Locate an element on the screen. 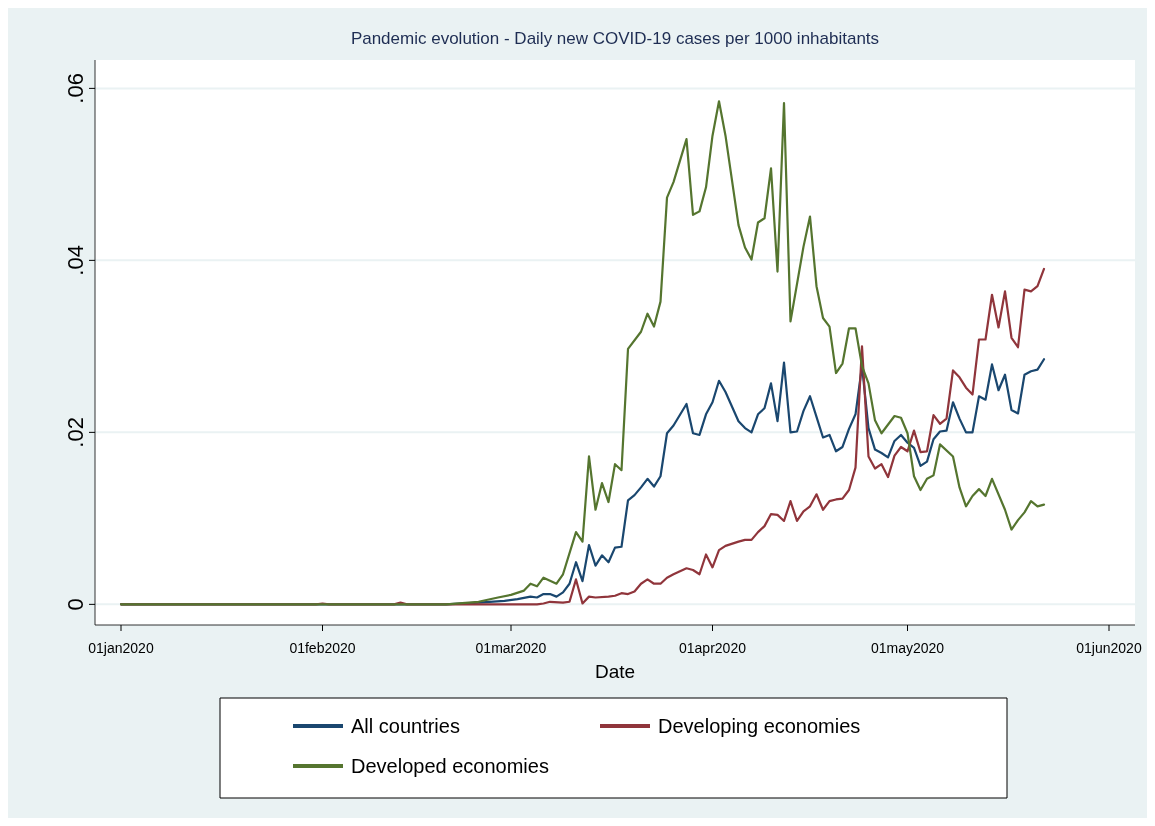  y-tick-label: .02 is located at coordinates (75, 432).